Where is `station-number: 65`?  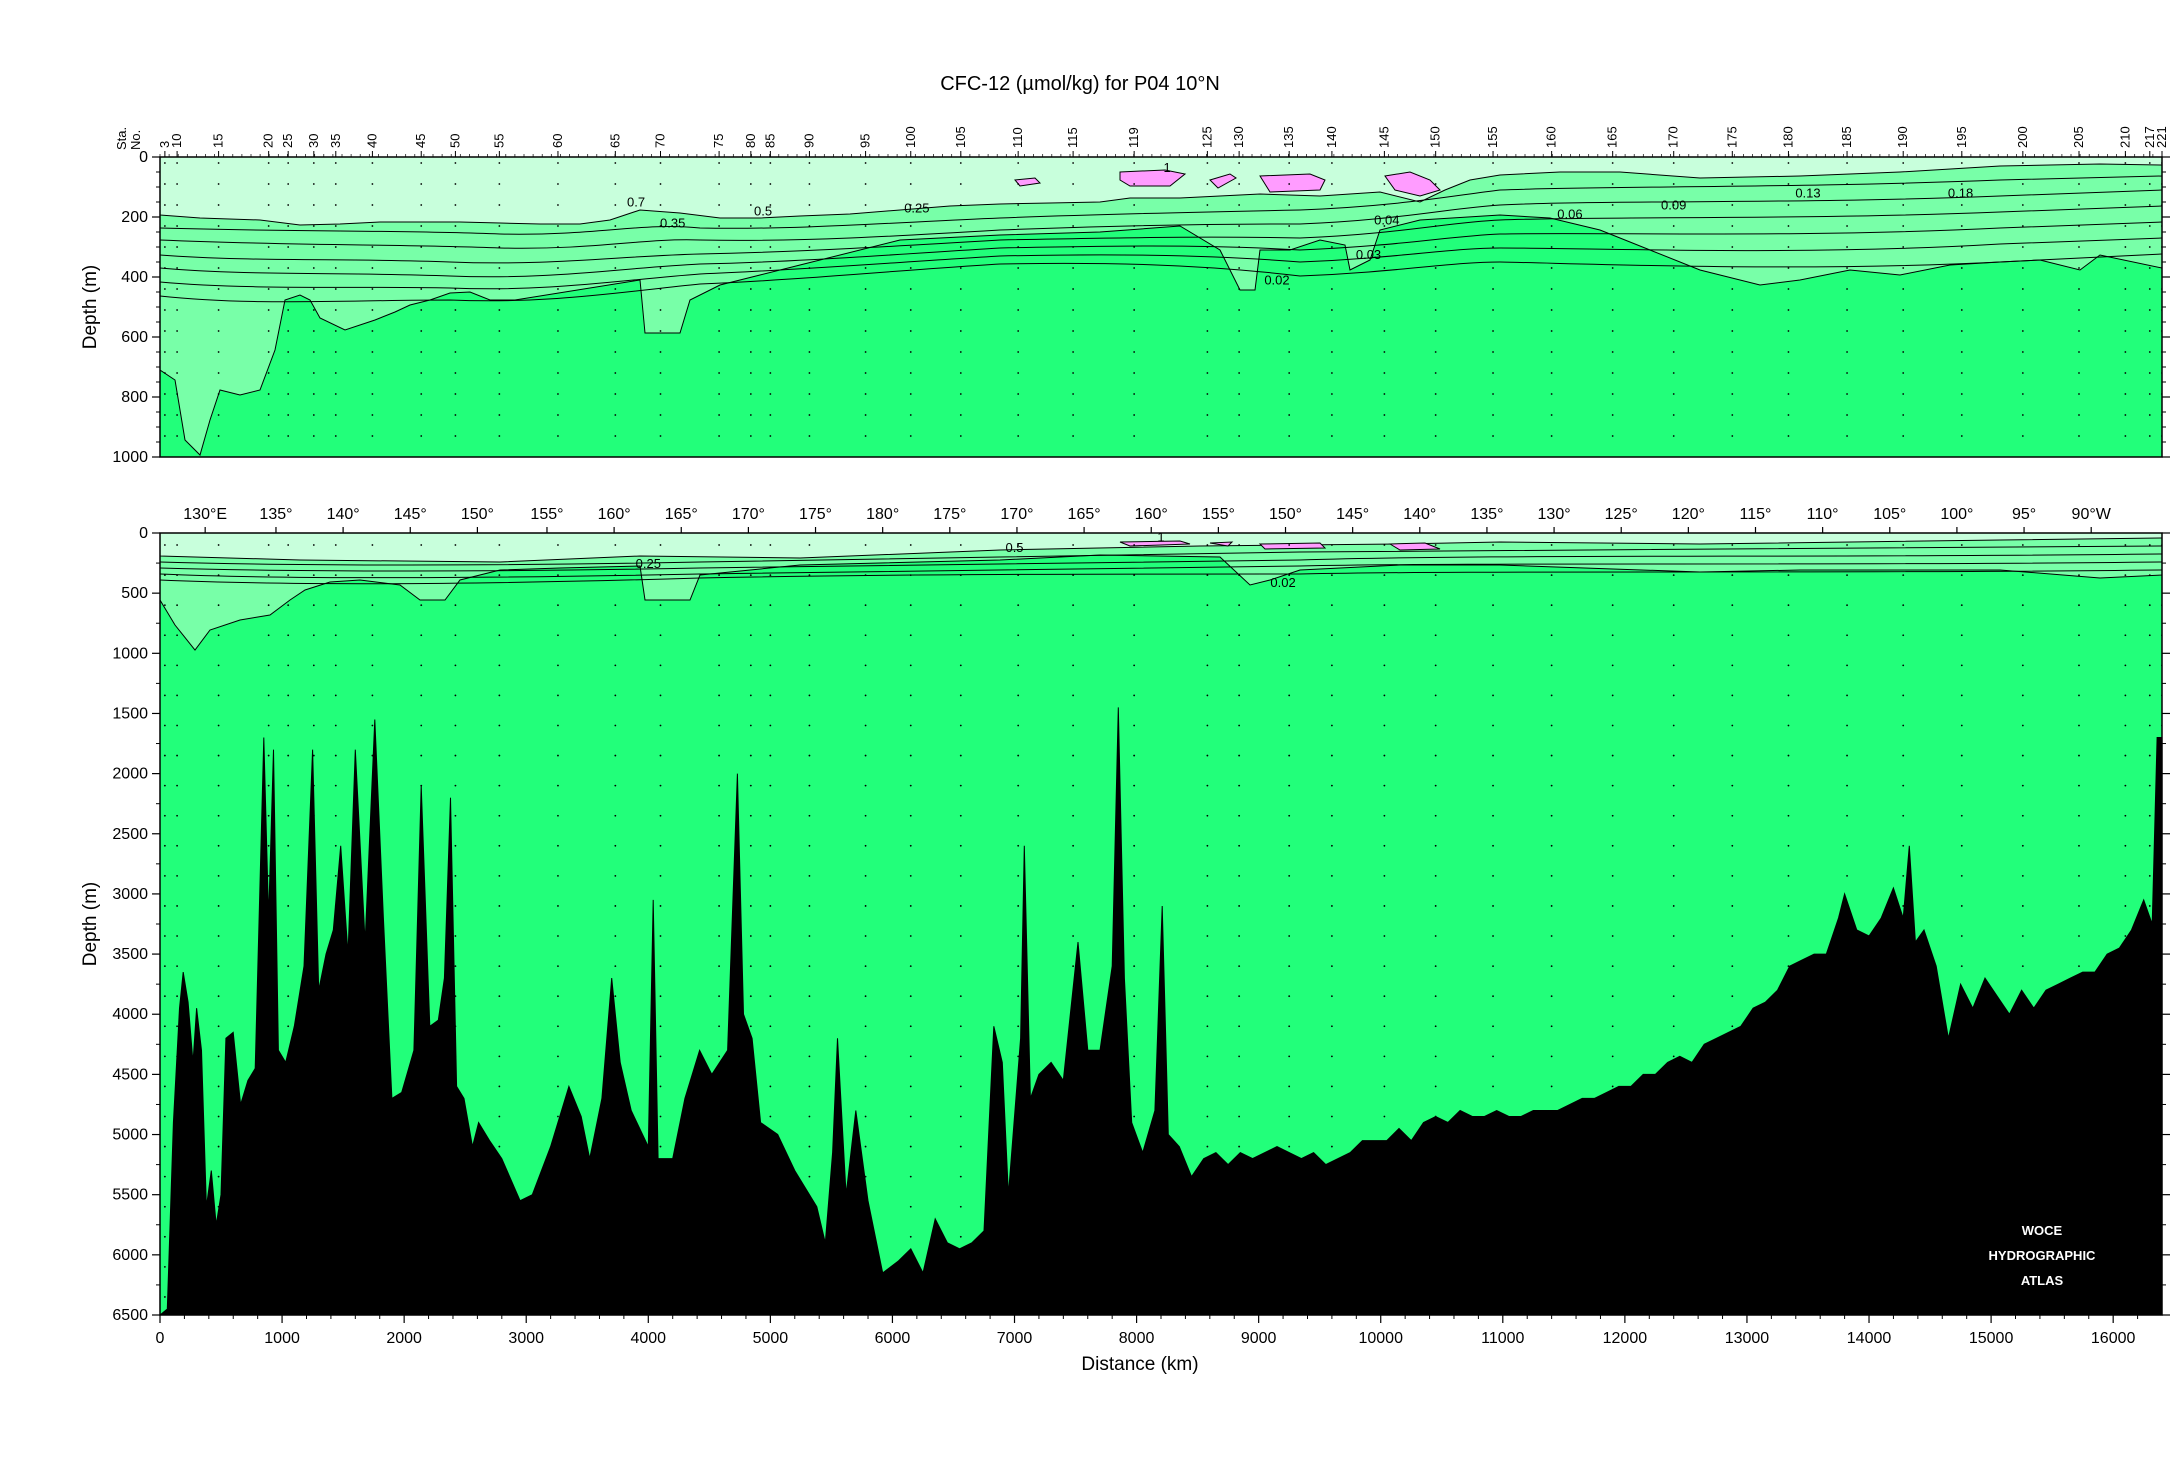 station-number: 65 is located at coordinates (614, 141).